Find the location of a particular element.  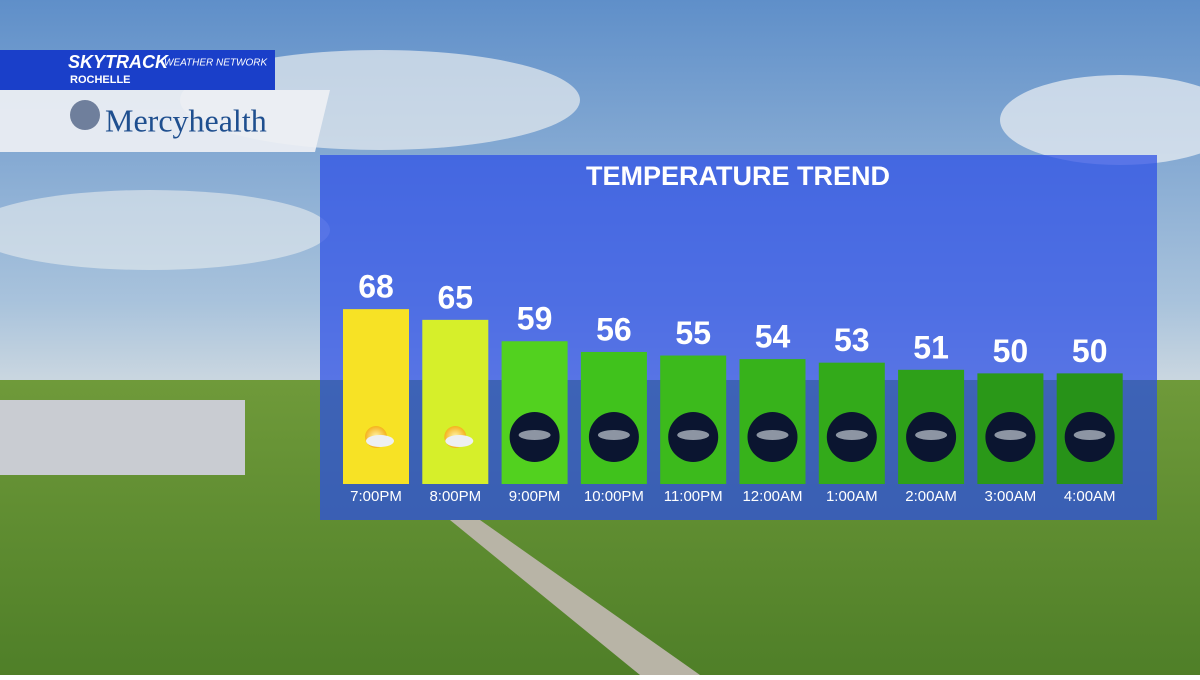

value-label: 65 is located at coordinates (456, 297).